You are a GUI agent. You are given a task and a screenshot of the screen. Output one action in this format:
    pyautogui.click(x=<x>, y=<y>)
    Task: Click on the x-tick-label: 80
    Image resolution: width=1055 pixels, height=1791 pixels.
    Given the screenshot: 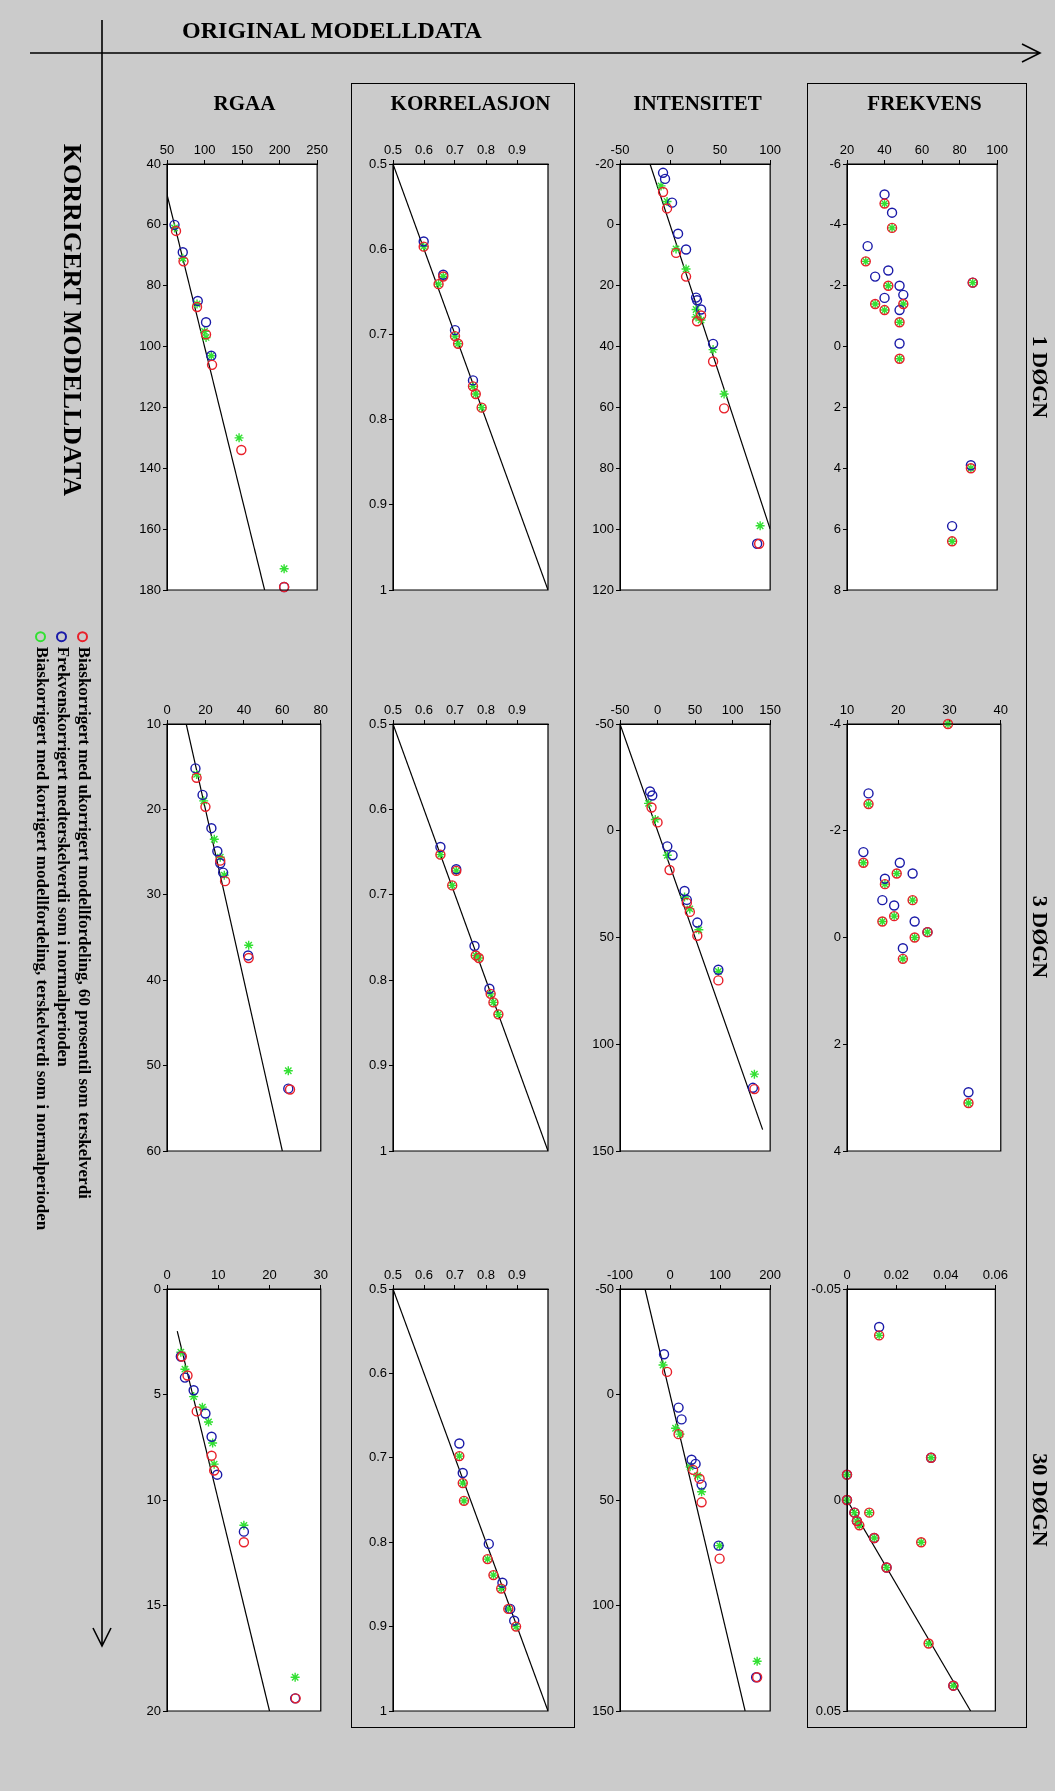 What is the action you would take?
    pyautogui.click(x=320, y=709)
    